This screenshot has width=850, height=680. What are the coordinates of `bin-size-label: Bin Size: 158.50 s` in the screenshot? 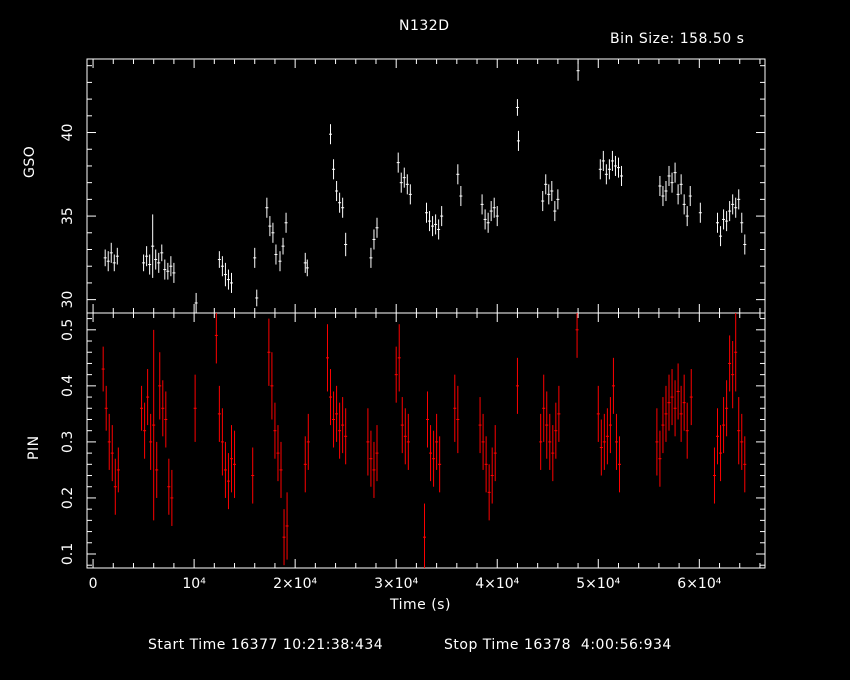 It's located at (677, 39).